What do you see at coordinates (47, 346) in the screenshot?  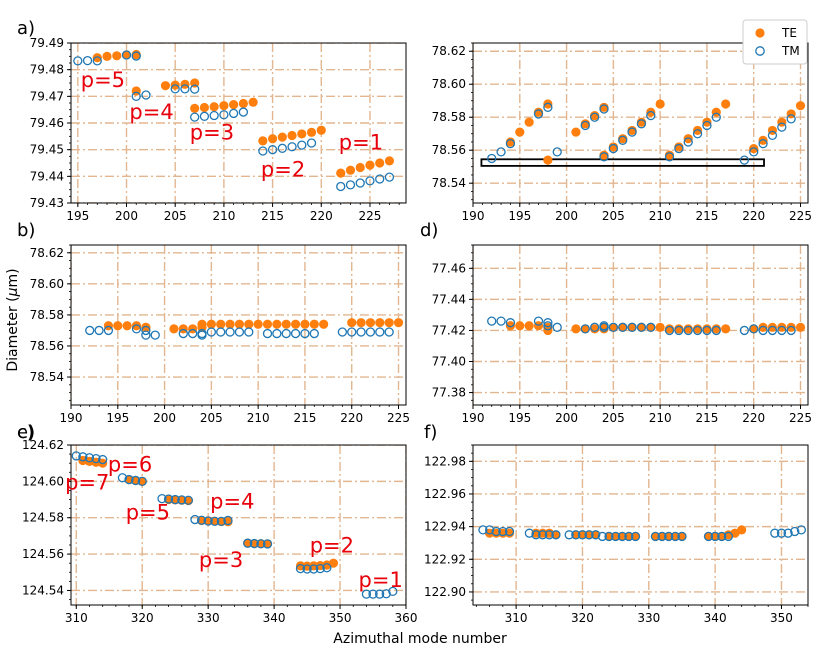 I see `ytick-label-b-1: 78.56` at bounding box center [47, 346].